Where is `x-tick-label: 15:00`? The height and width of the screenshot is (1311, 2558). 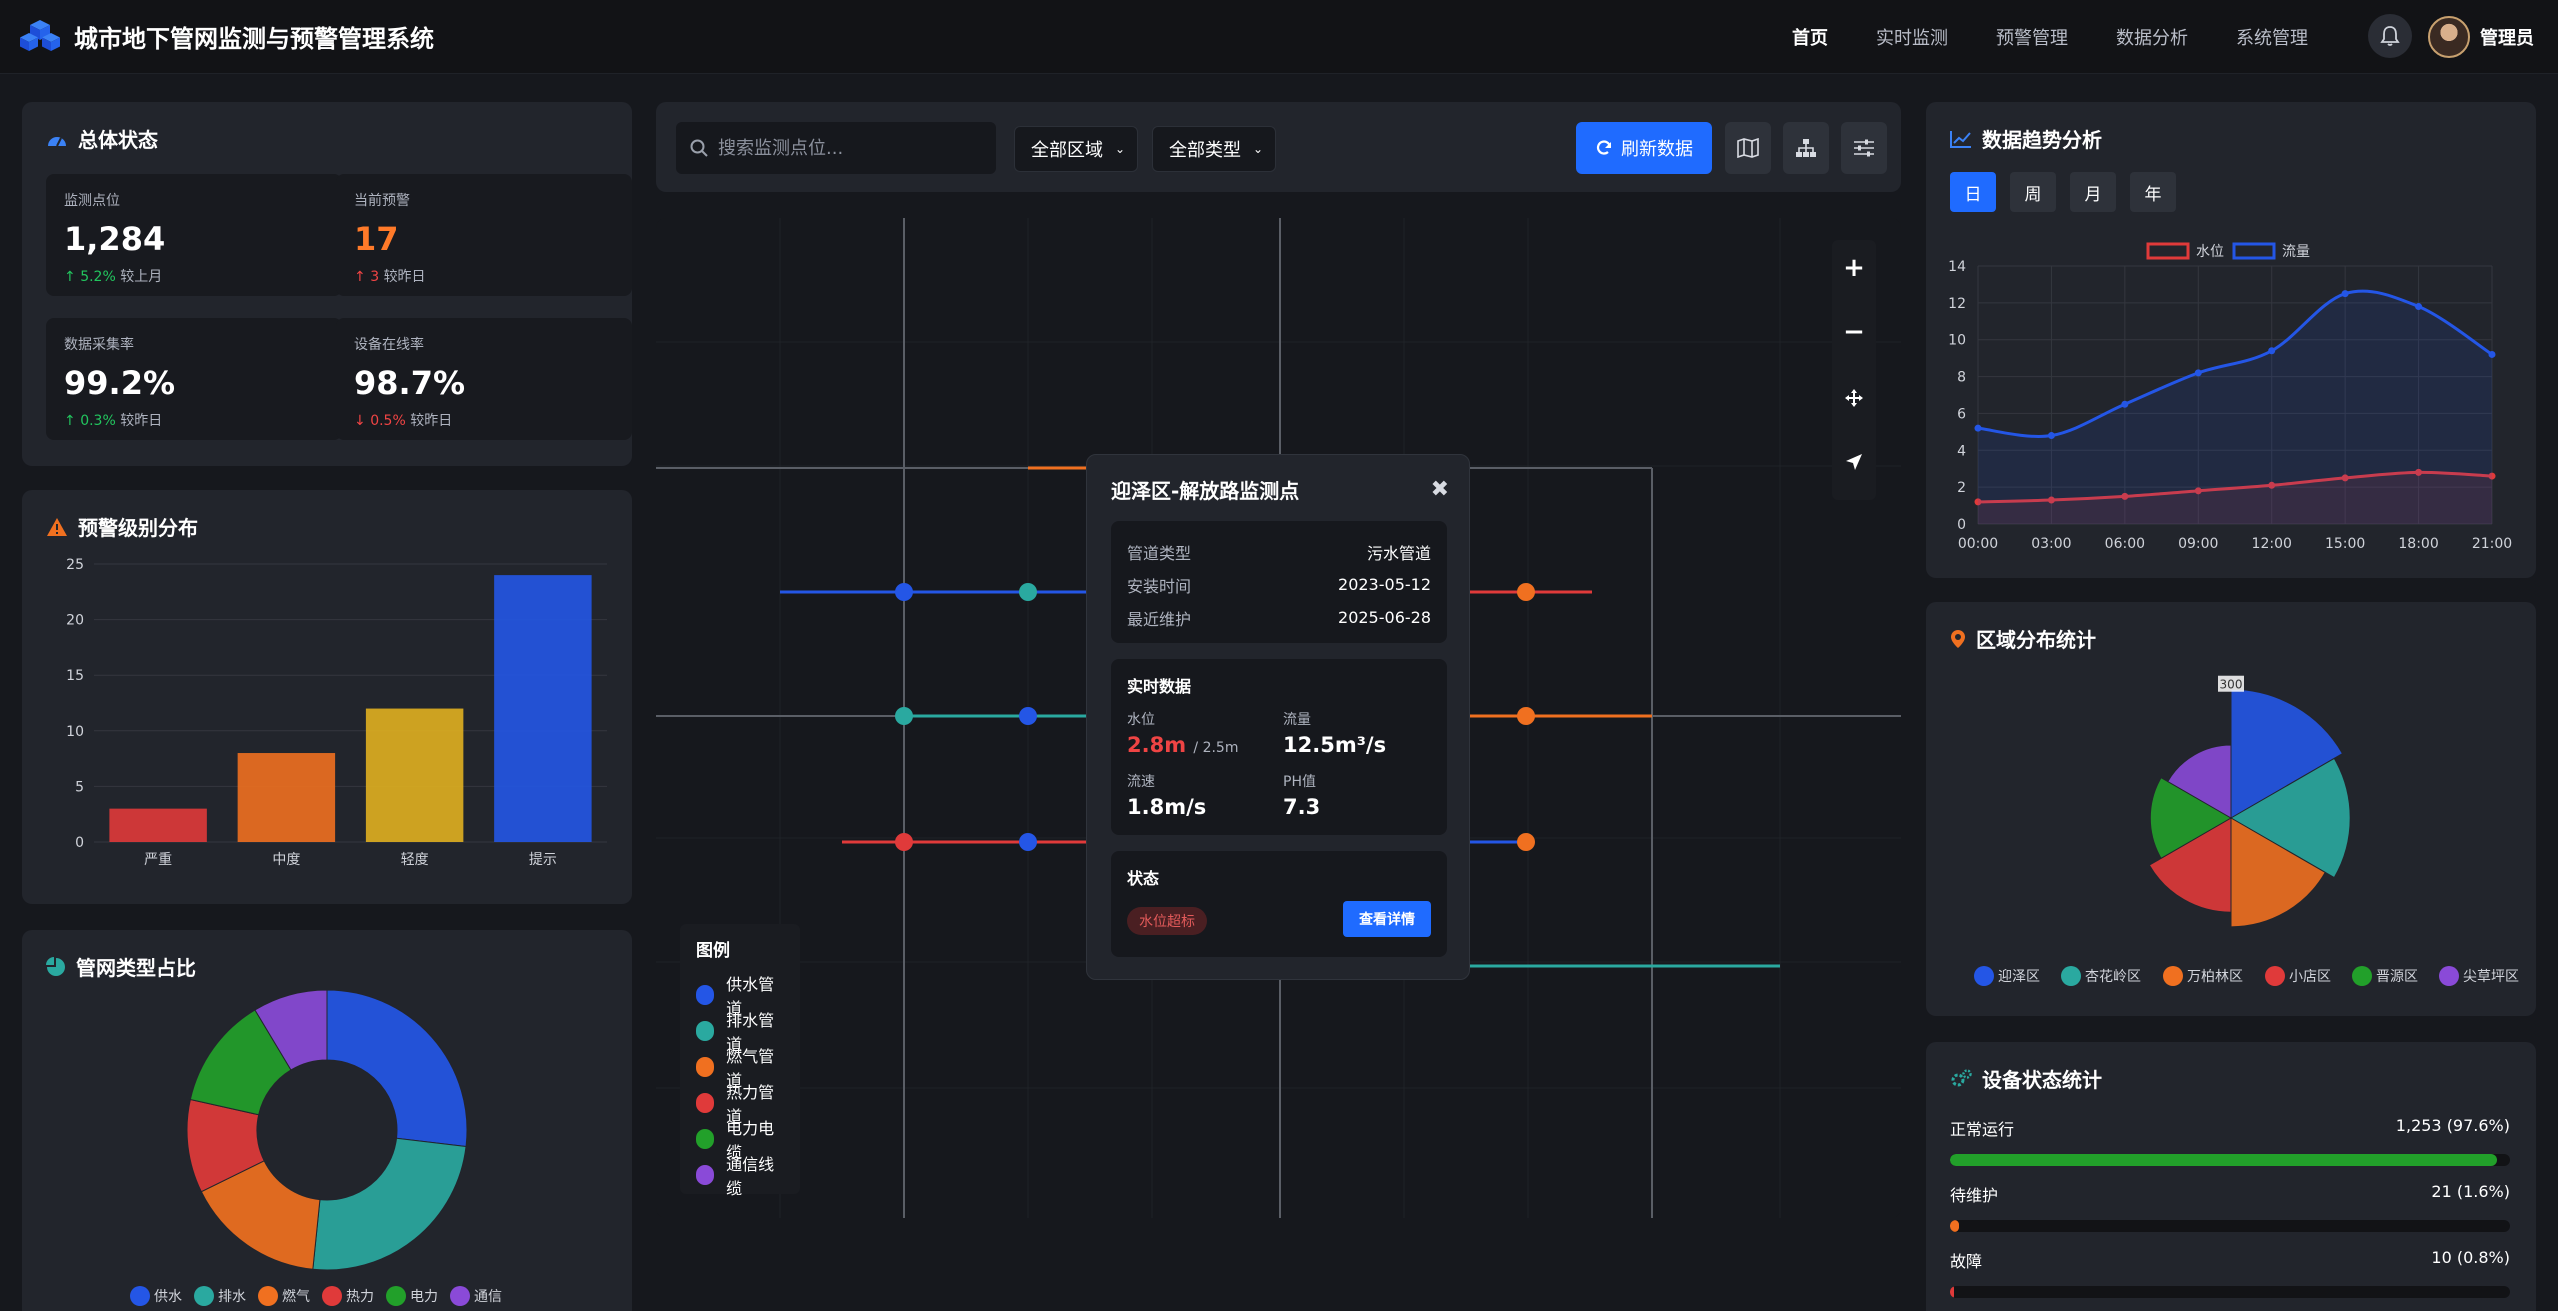
x-tick-label: 15:00 is located at coordinates (2345, 544).